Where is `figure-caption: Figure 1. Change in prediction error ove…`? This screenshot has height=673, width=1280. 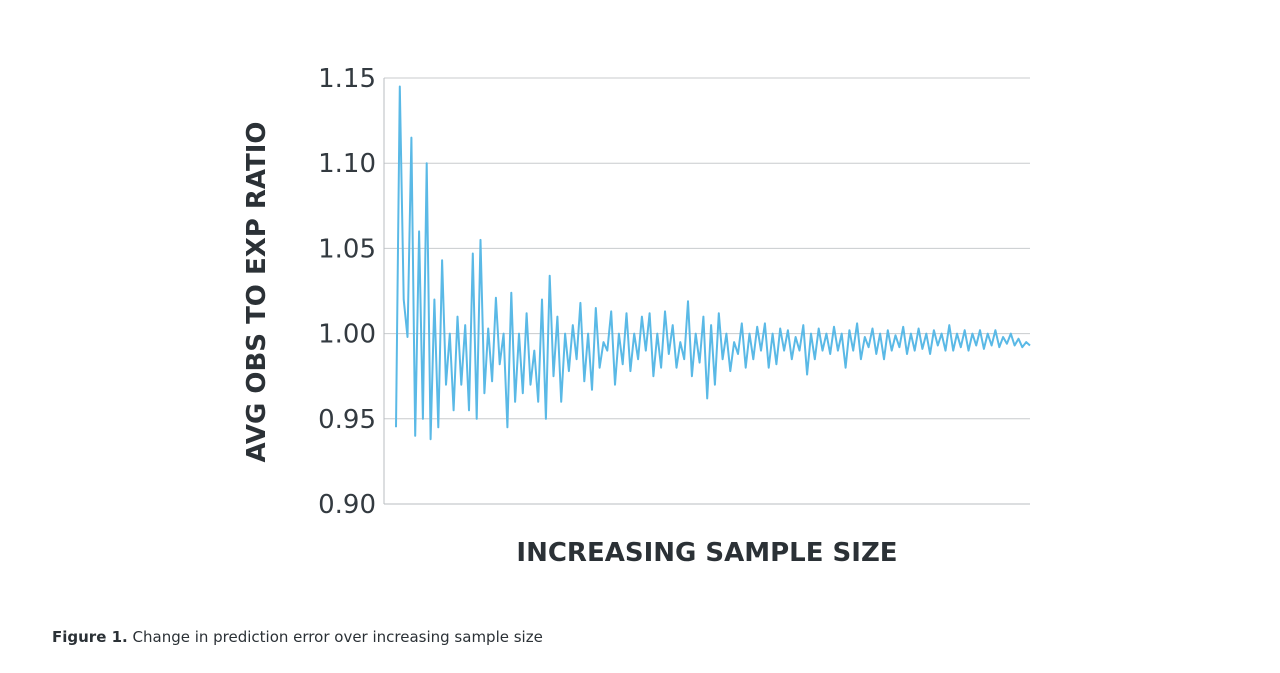
figure-caption: Figure 1. Change in prediction error ove… is located at coordinates (297, 637).